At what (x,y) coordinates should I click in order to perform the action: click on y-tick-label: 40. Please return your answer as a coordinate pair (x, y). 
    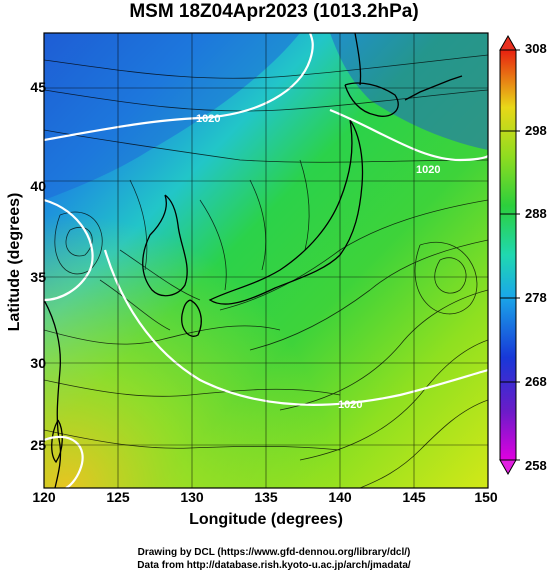
    Looking at the image, I should click on (38, 186).